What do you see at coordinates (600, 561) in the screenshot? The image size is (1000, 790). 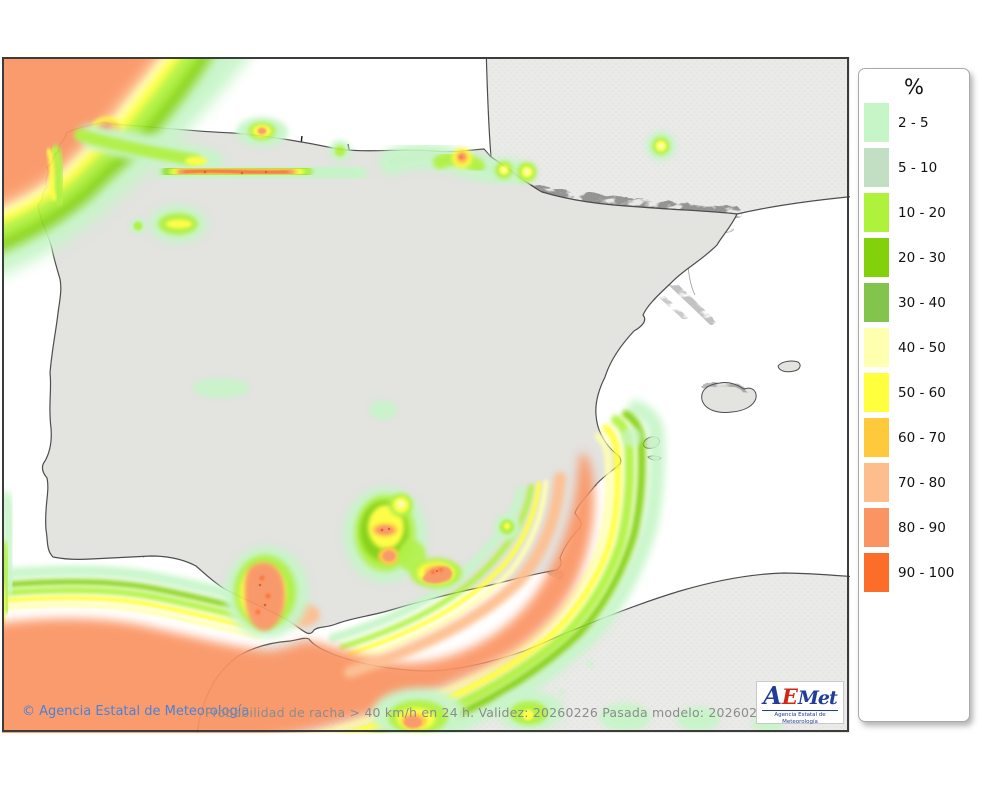 I see `prob-field-balearic-spots` at bounding box center [600, 561].